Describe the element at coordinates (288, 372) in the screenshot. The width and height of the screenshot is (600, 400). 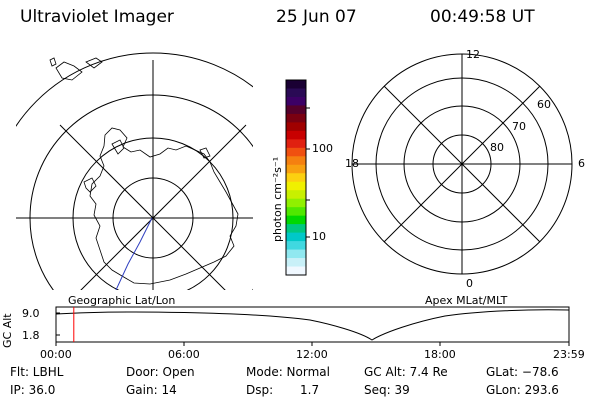
I see `info-mode: Mode: Normal` at that location.